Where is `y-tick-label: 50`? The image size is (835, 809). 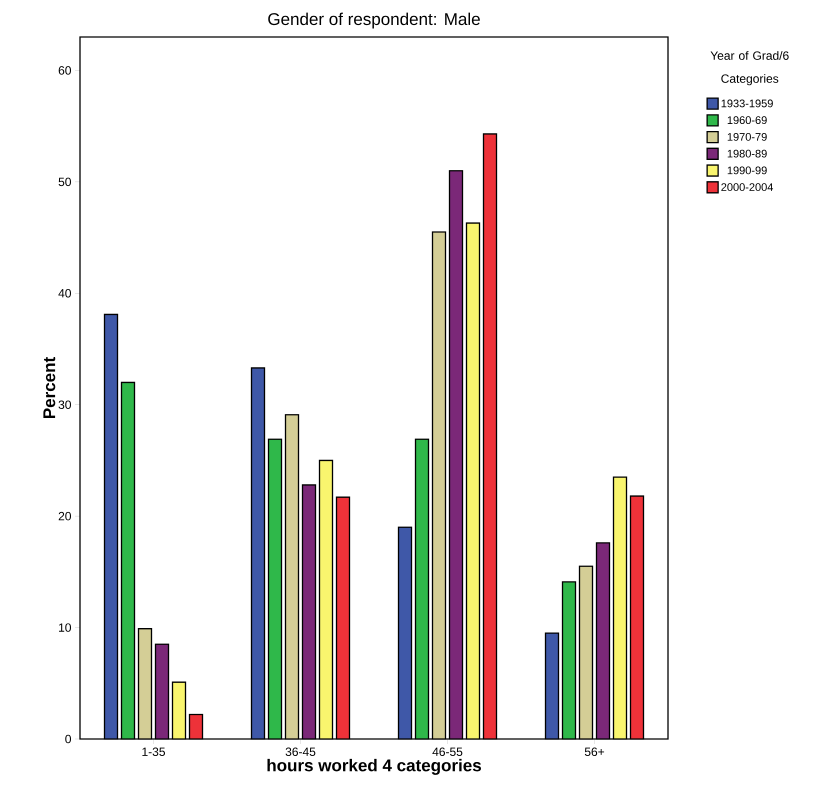
y-tick-label: 50 is located at coordinates (65, 182).